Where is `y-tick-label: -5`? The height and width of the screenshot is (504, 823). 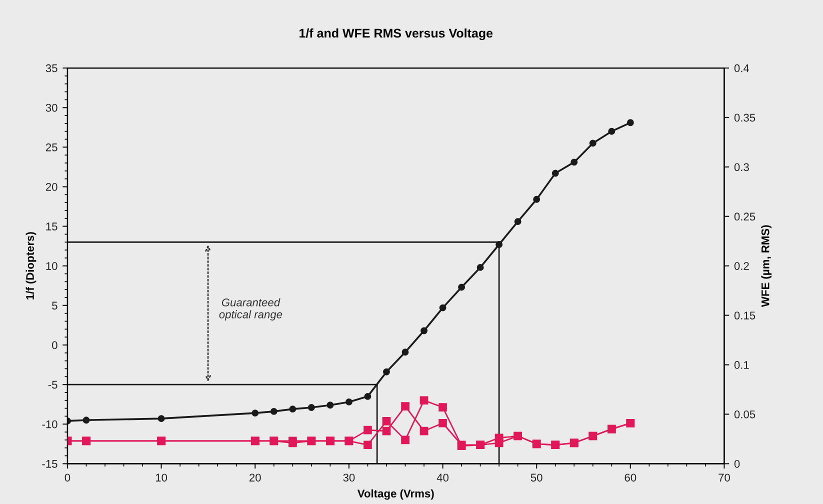 y-tick-label: -5 is located at coordinates (53, 384).